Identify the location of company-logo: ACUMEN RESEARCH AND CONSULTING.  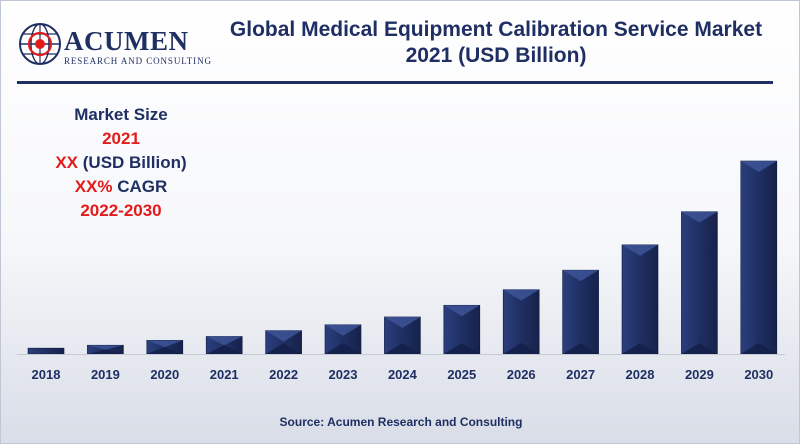
(114, 43).